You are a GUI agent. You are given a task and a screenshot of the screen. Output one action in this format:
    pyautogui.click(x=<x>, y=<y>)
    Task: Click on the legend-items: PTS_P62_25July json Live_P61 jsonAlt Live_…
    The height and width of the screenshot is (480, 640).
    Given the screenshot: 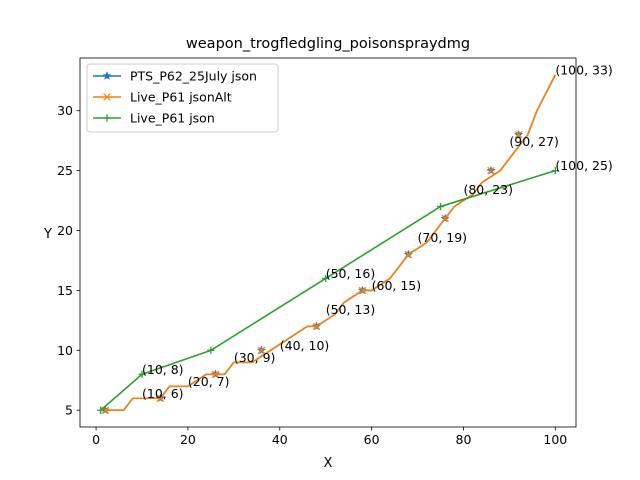 What is the action you would take?
    pyautogui.click(x=175, y=97)
    